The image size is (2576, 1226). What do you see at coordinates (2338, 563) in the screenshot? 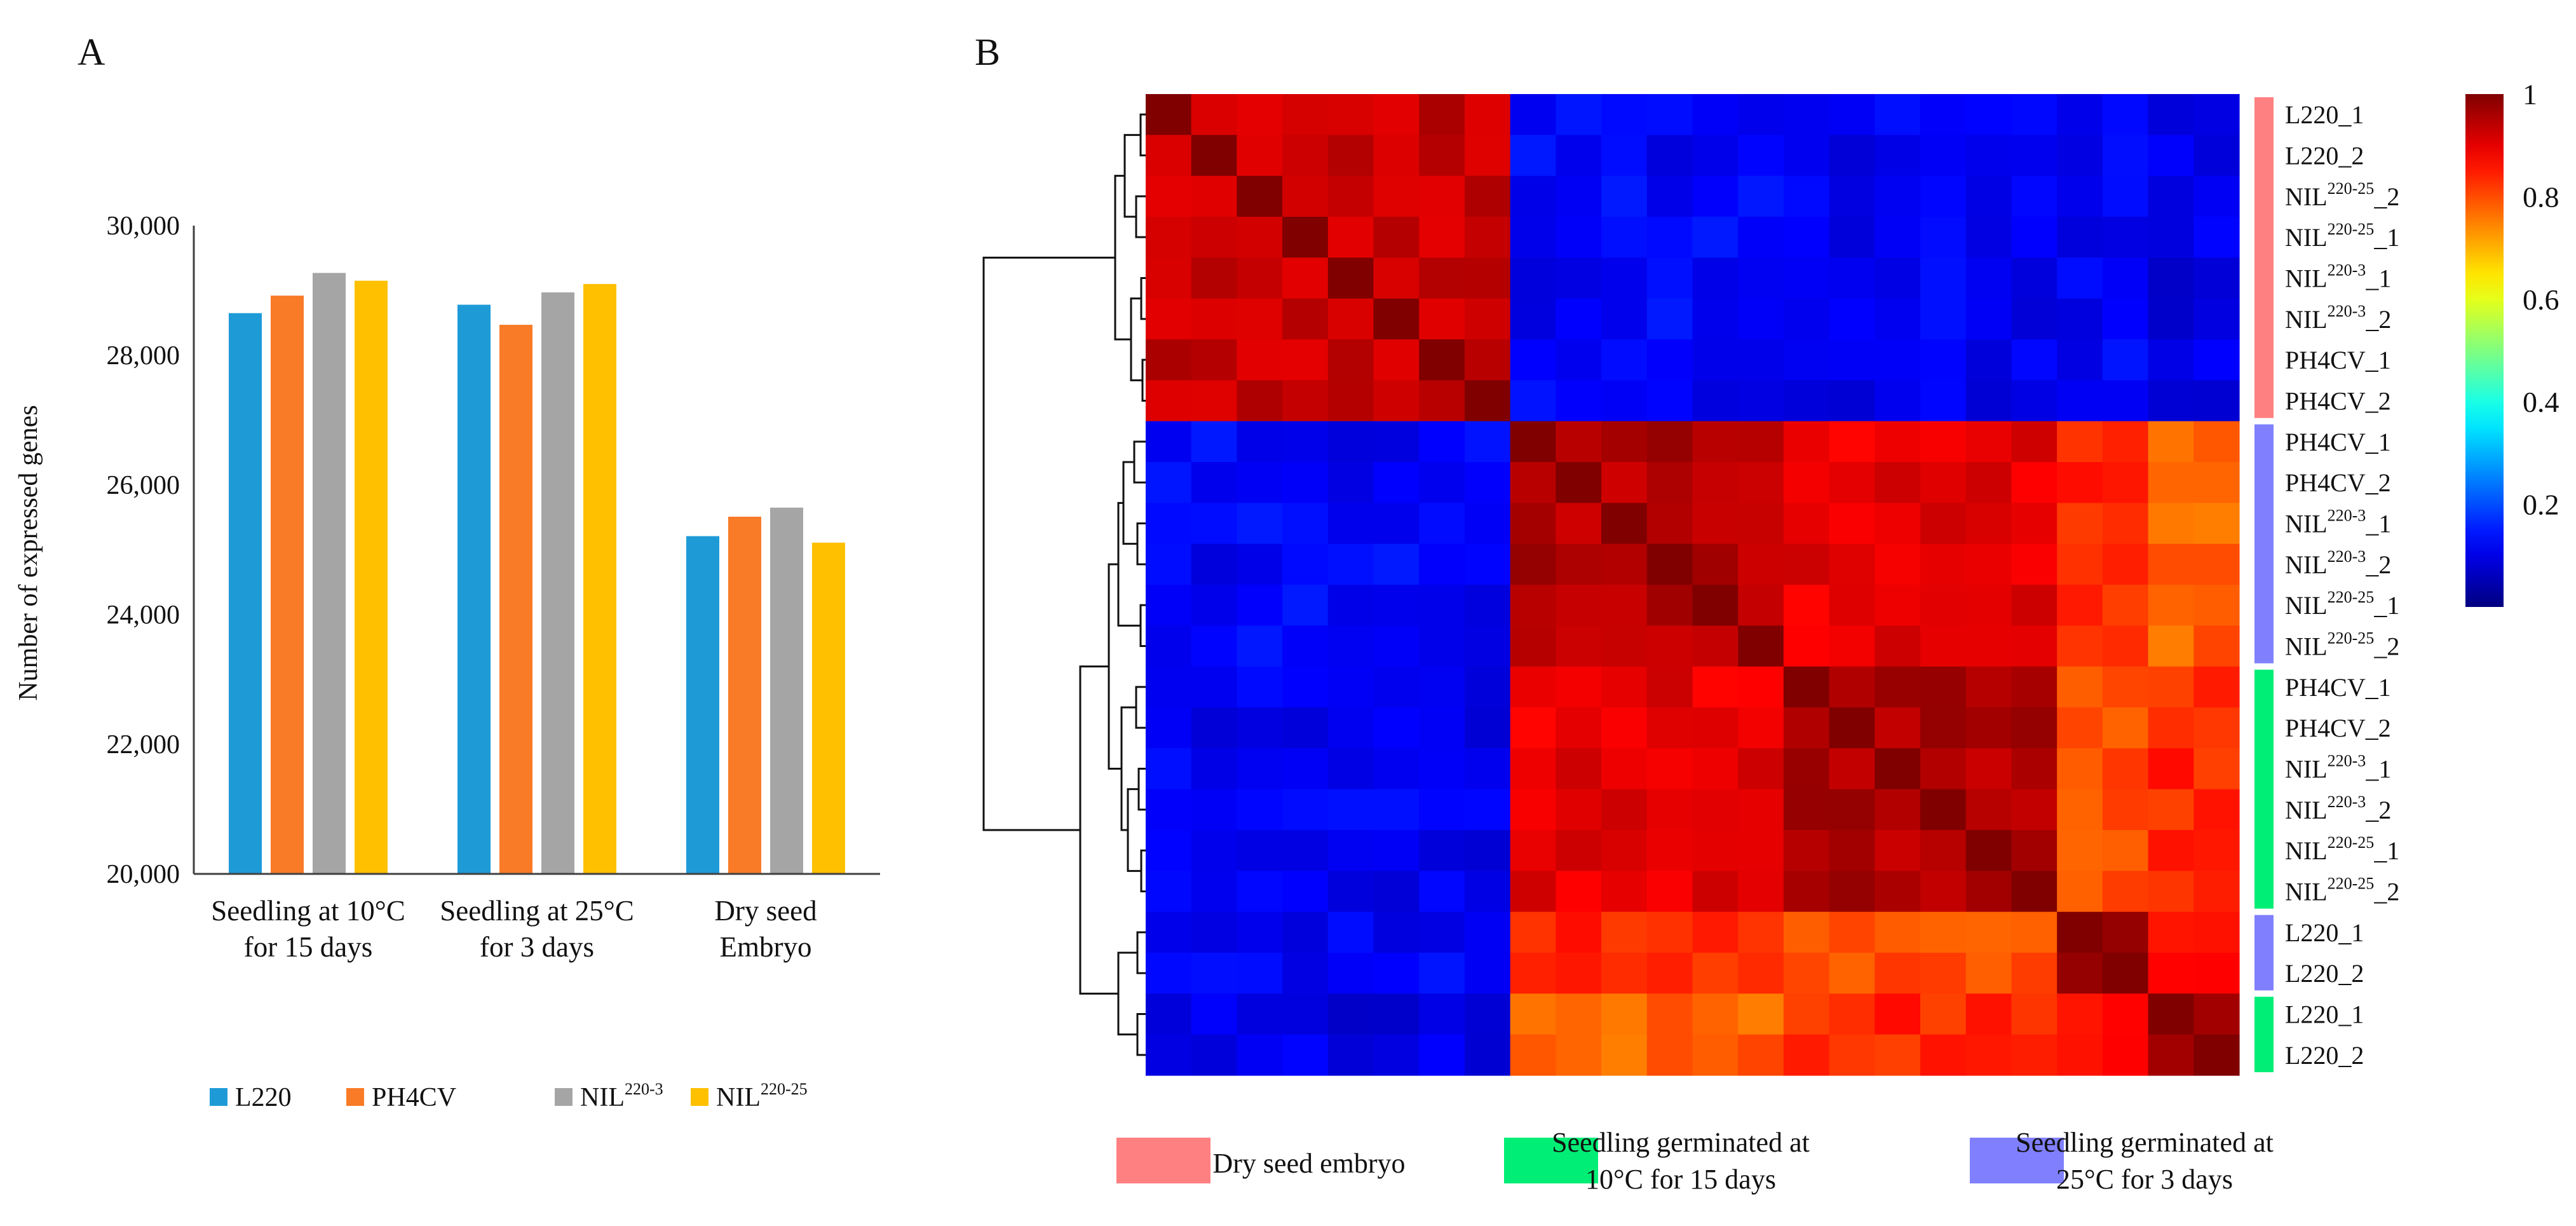
I see `row-label: NIL220-3_2` at bounding box center [2338, 563].